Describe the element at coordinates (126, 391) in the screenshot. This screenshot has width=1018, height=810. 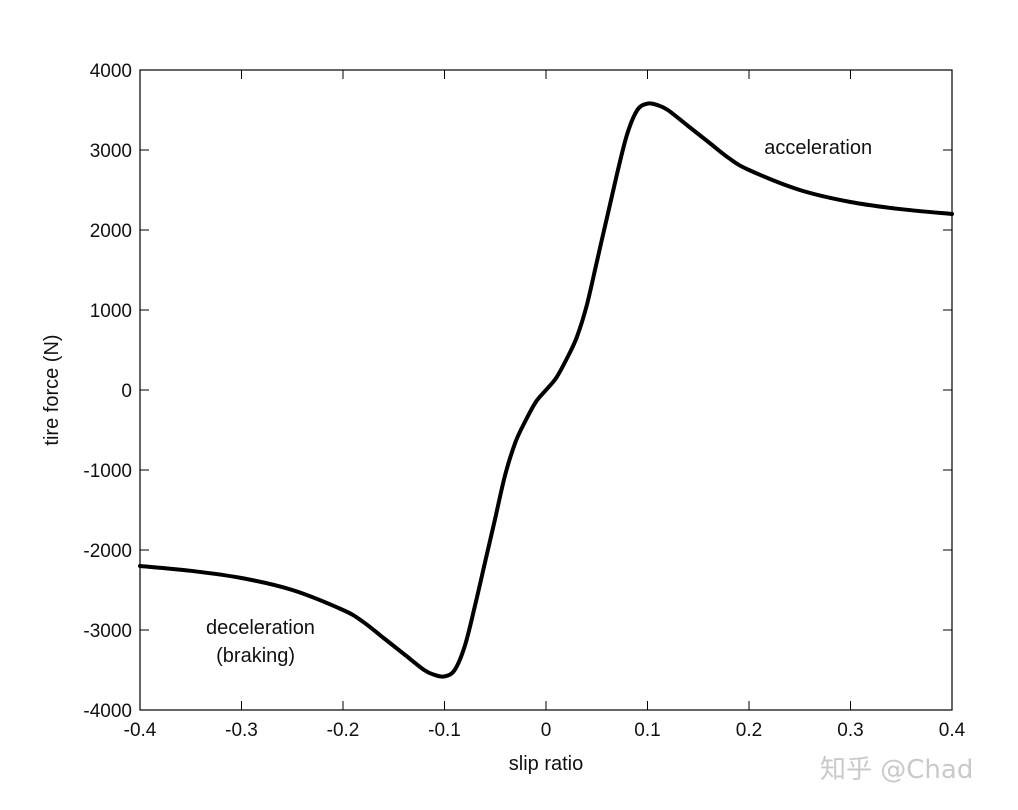
I see `y-tick-label: 0` at that location.